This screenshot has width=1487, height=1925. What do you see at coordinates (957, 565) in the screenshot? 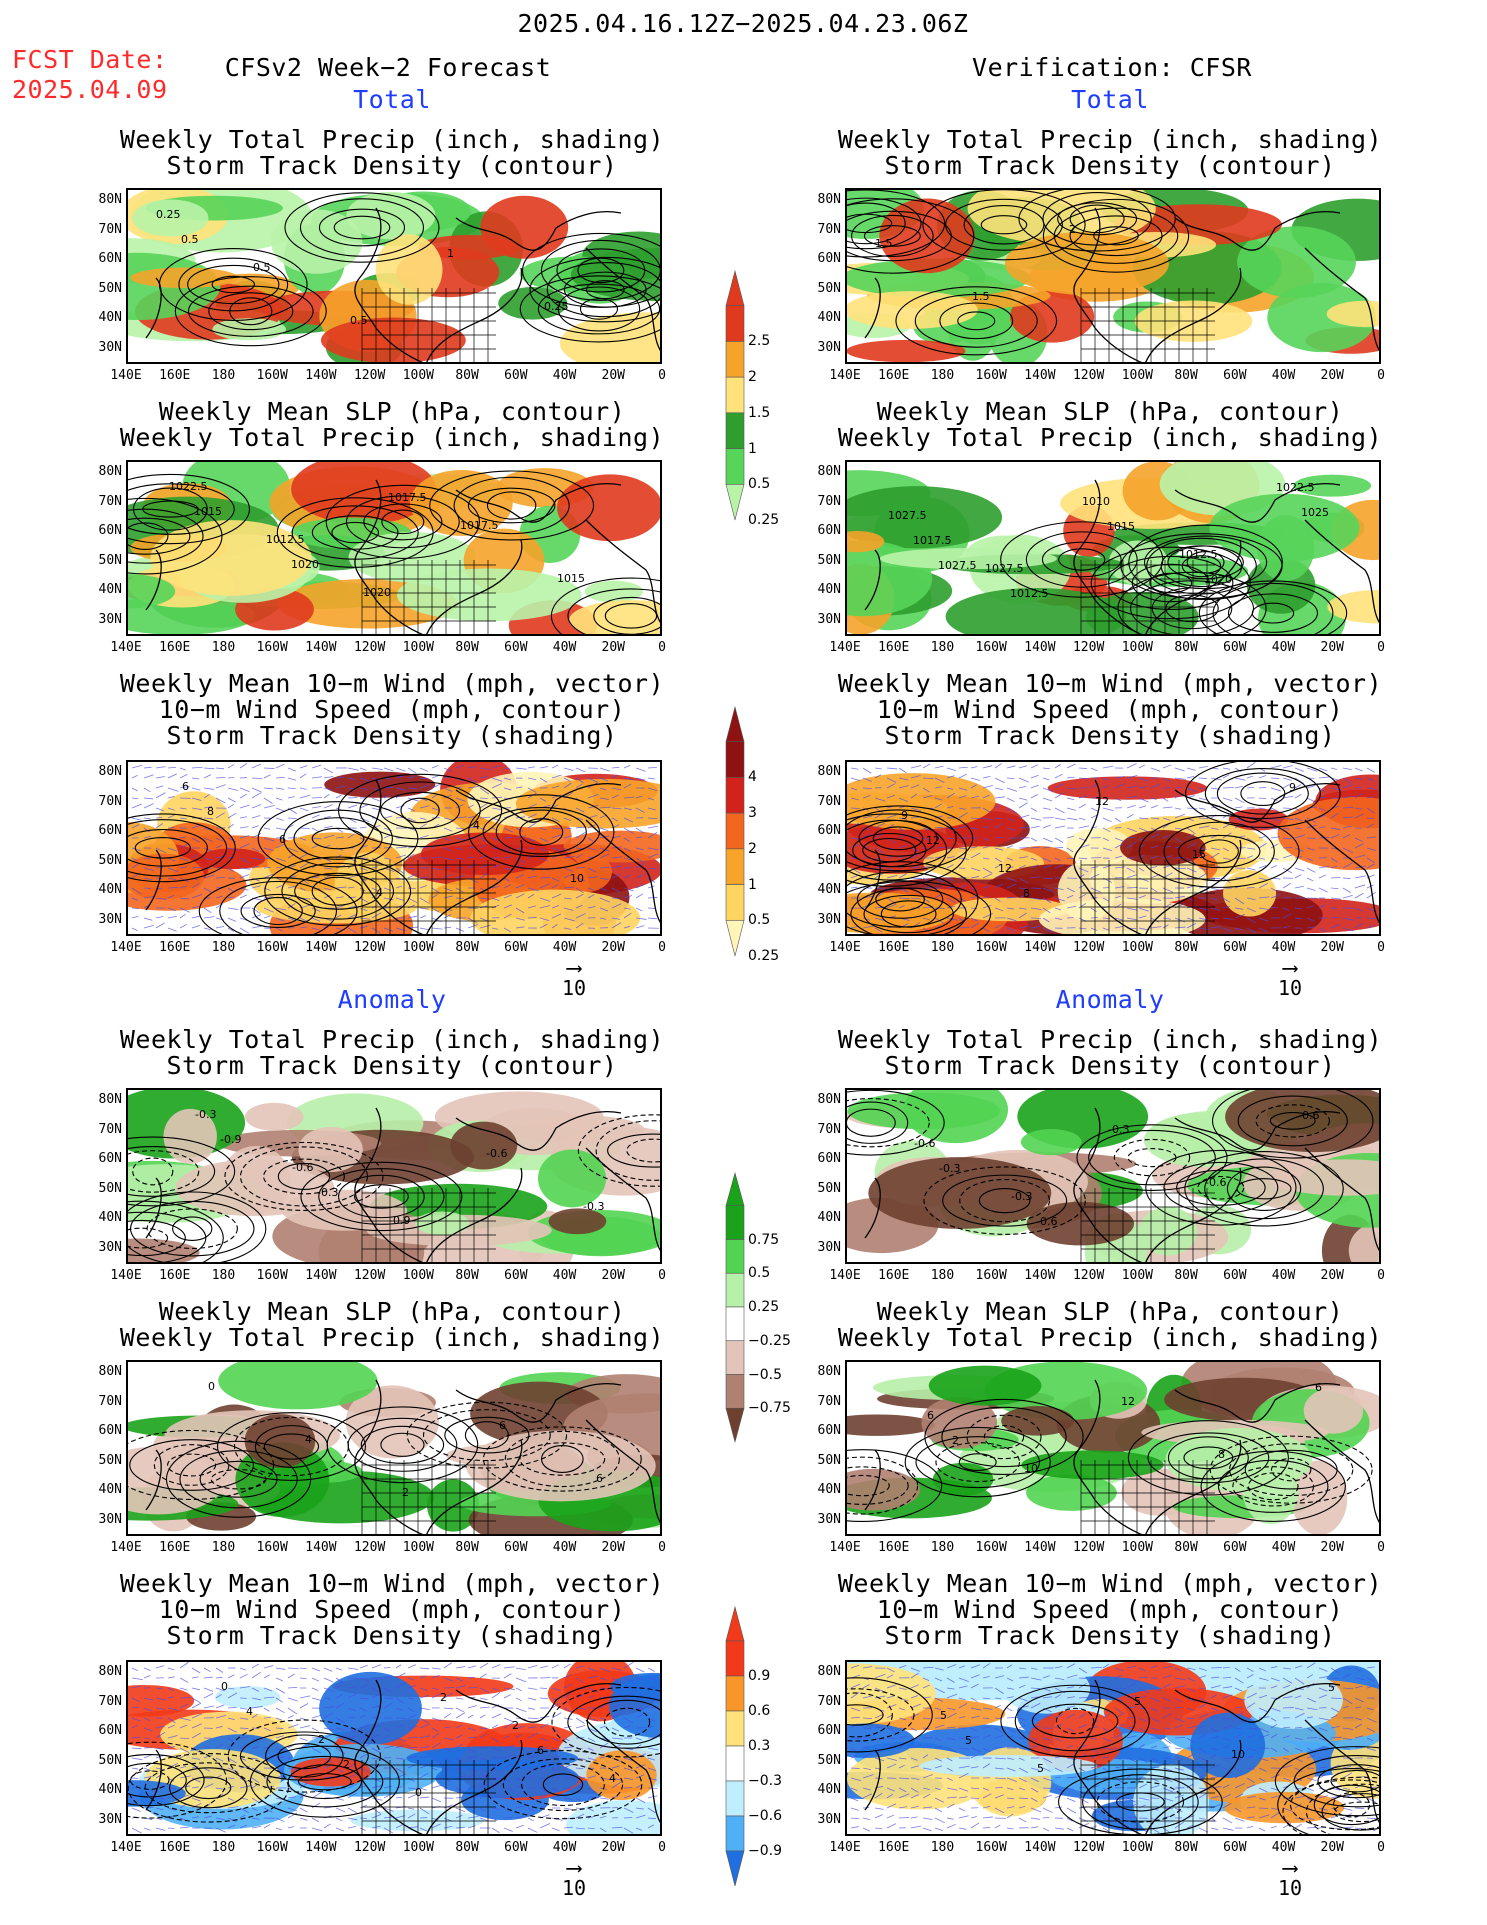
I see `contour-label: 1027.5` at bounding box center [957, 565].